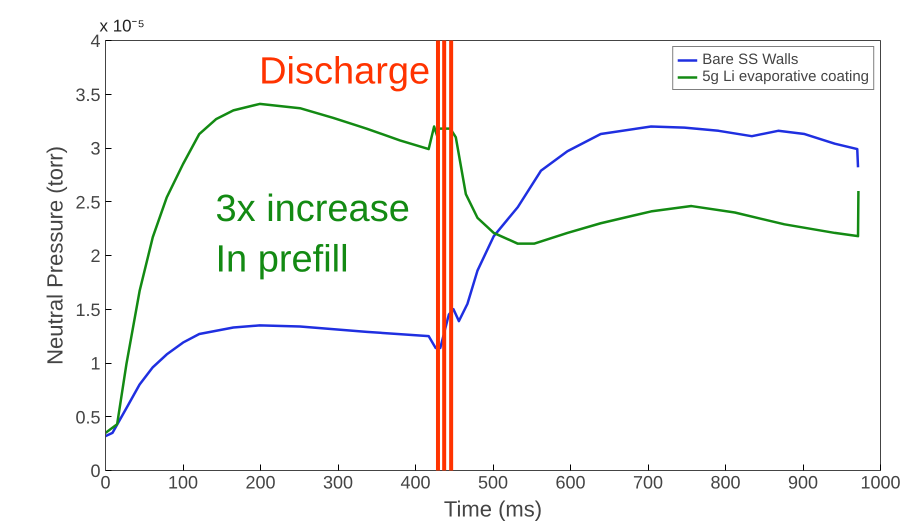 This screenshot has width=920, height=528. Describe the element at coordinates (88, 417) in the screenshot. I see `y-tick-label: 0.5` at that location.